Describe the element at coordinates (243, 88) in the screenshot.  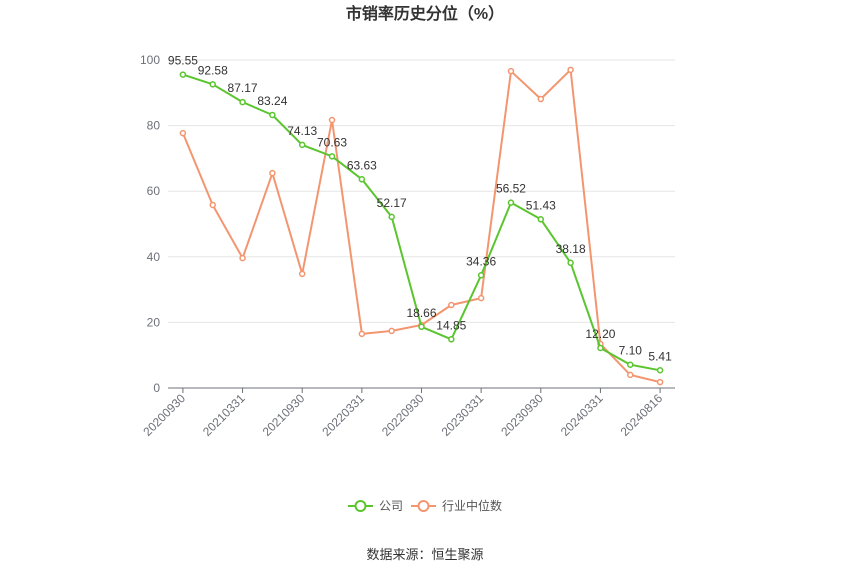
I see `data-label: 87.17` at that location.